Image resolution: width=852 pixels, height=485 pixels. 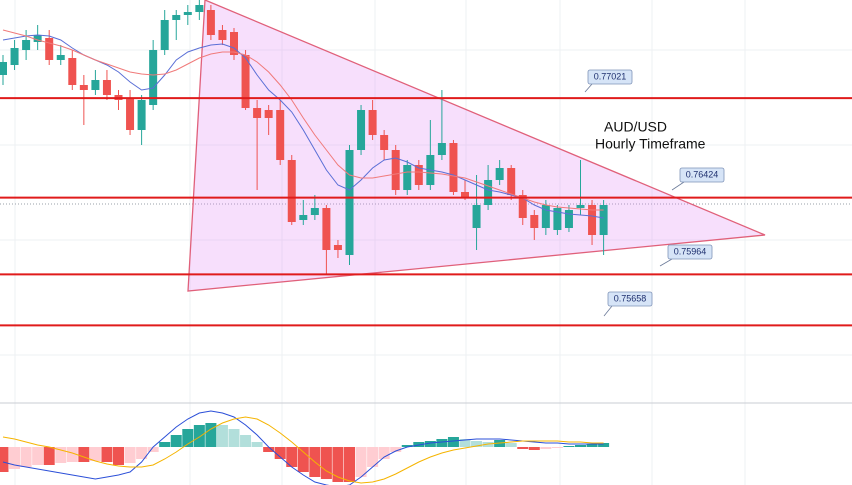 I want to click on level-label: 0.75658, so click(x=630, y=298).